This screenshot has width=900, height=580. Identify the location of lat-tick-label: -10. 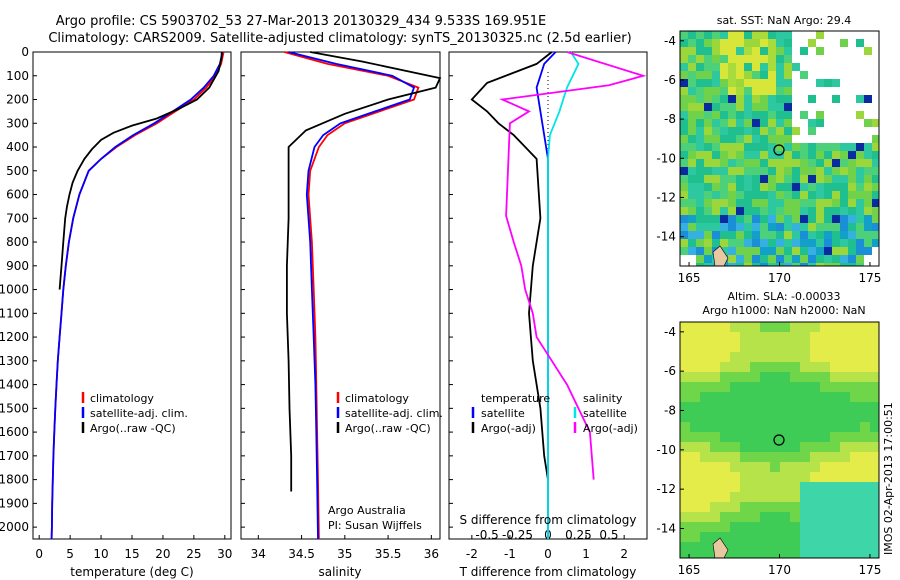
(666, 158).